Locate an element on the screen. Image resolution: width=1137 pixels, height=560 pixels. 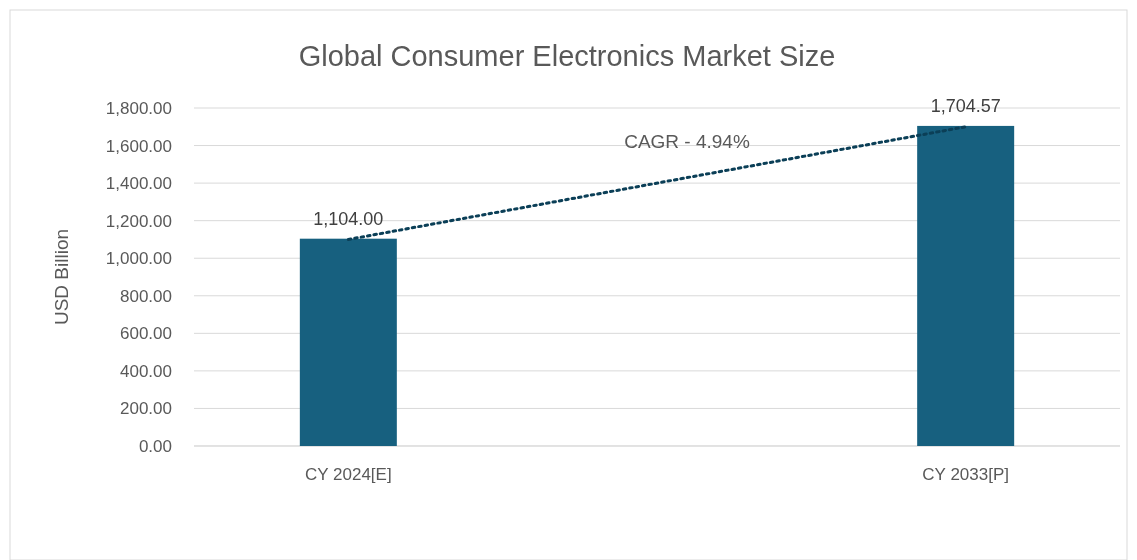
x-tick-label: CY 2033[P] is located at coordinates (965, 474).